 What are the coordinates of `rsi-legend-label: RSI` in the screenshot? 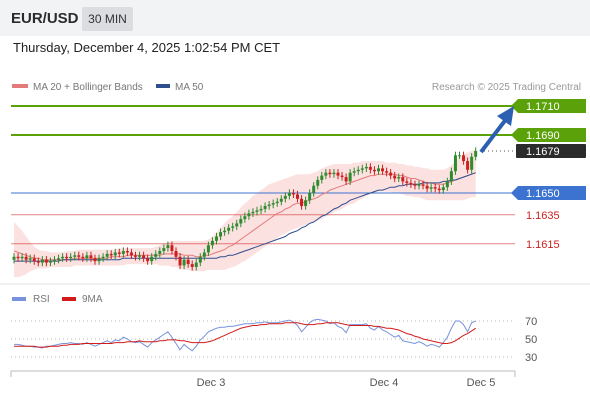 It's located at (41, 299).